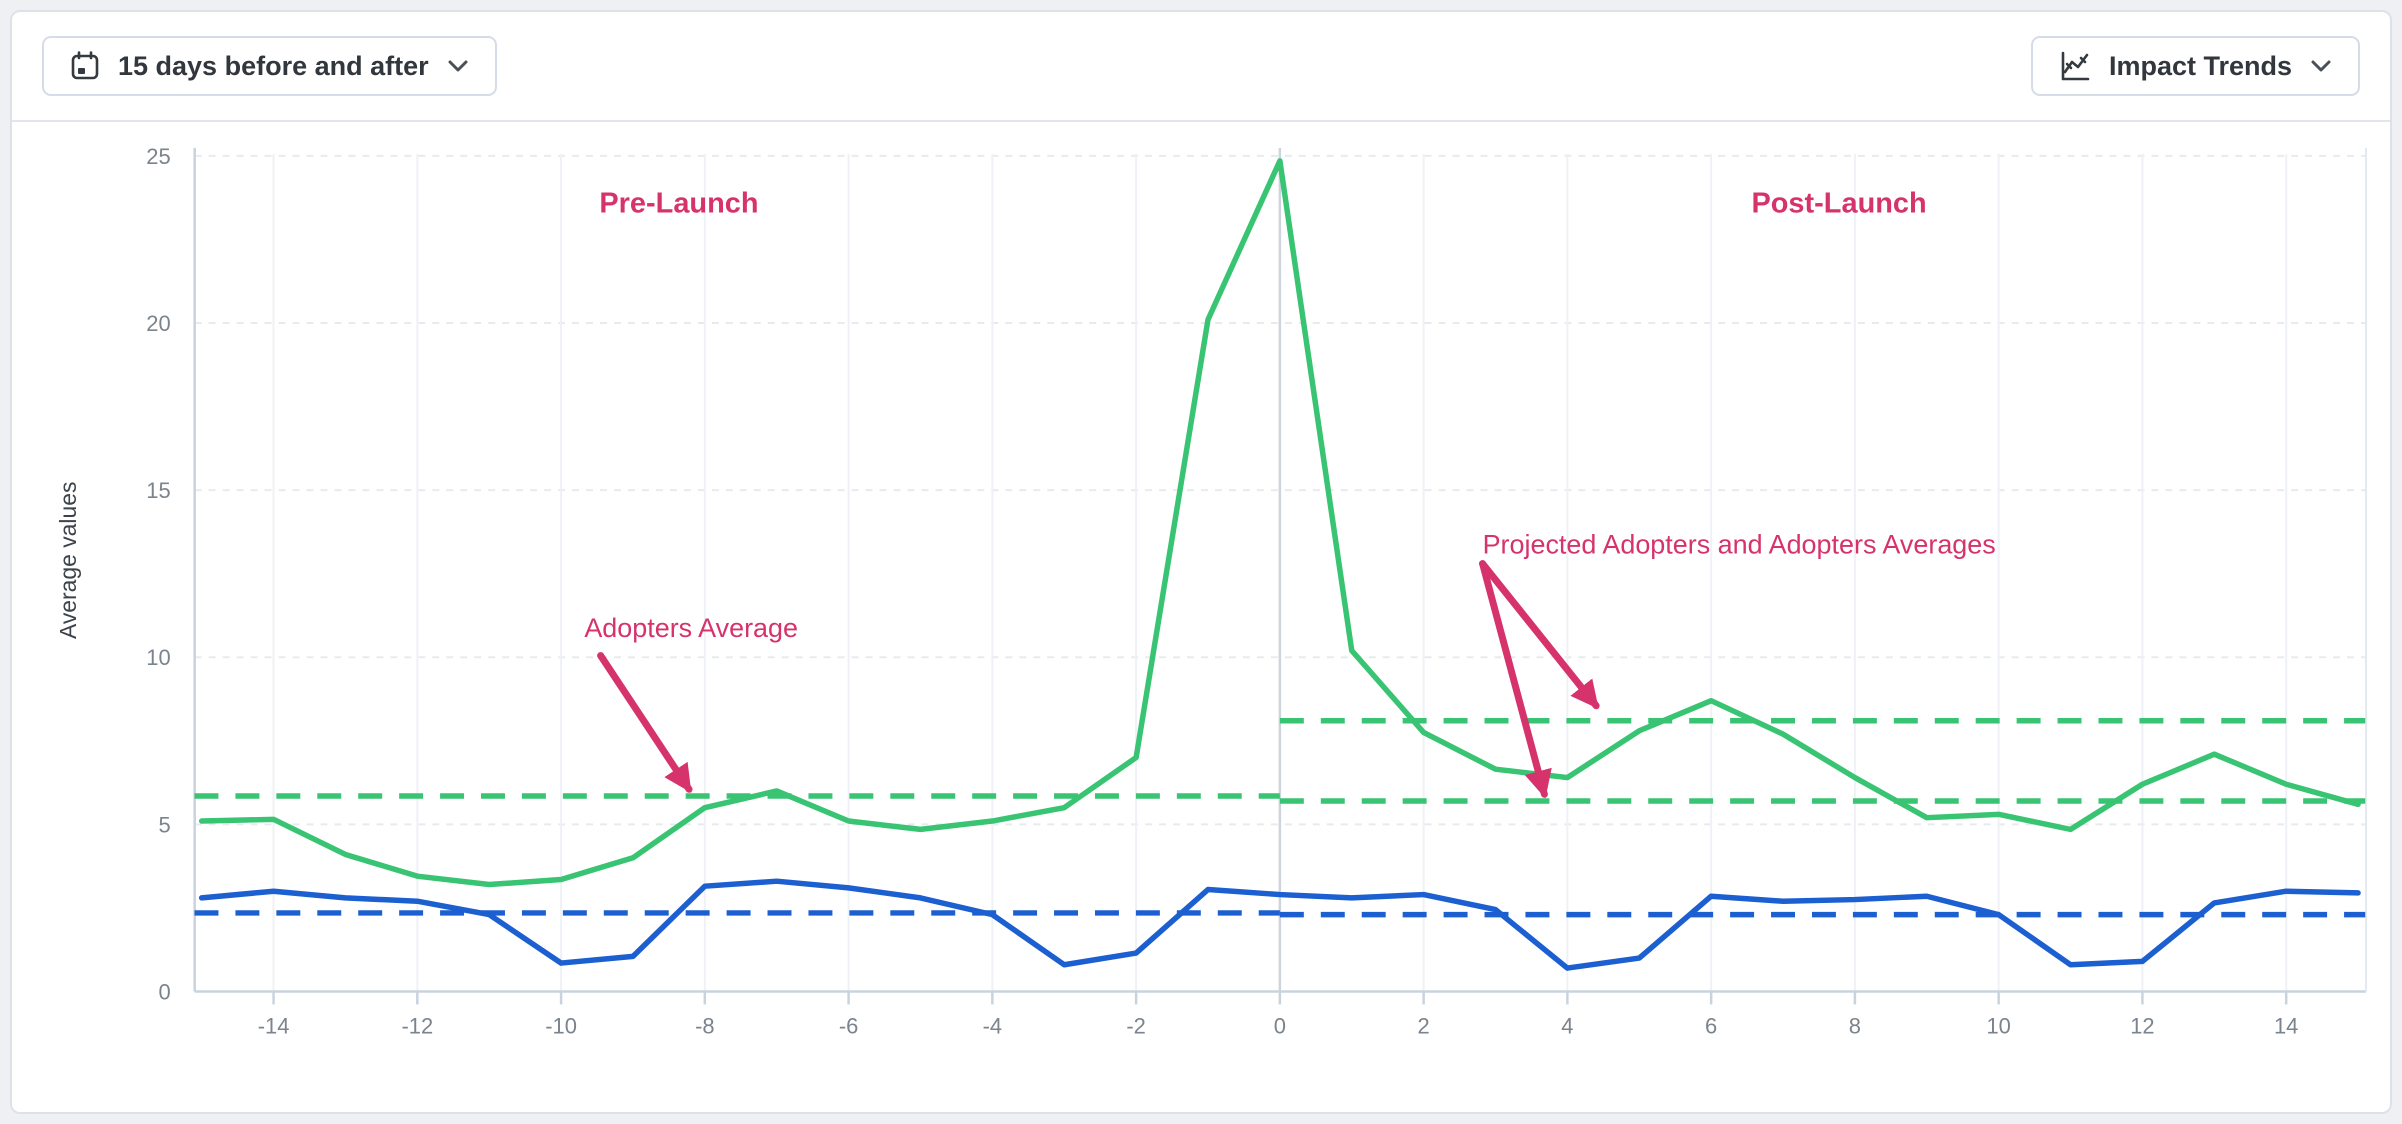 The height and width of the screenshot is (1124, 2402). What do you see at coordinates (158, 490) in the screenshot?
I see `y-tick-label: 15` at bounding box center [158, 490].